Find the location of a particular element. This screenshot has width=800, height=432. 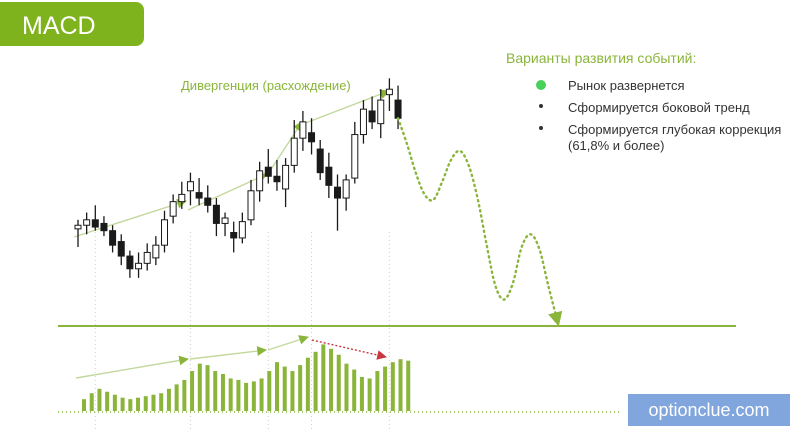

brand-box: optionclue.com is located at coordinates (709, 410).